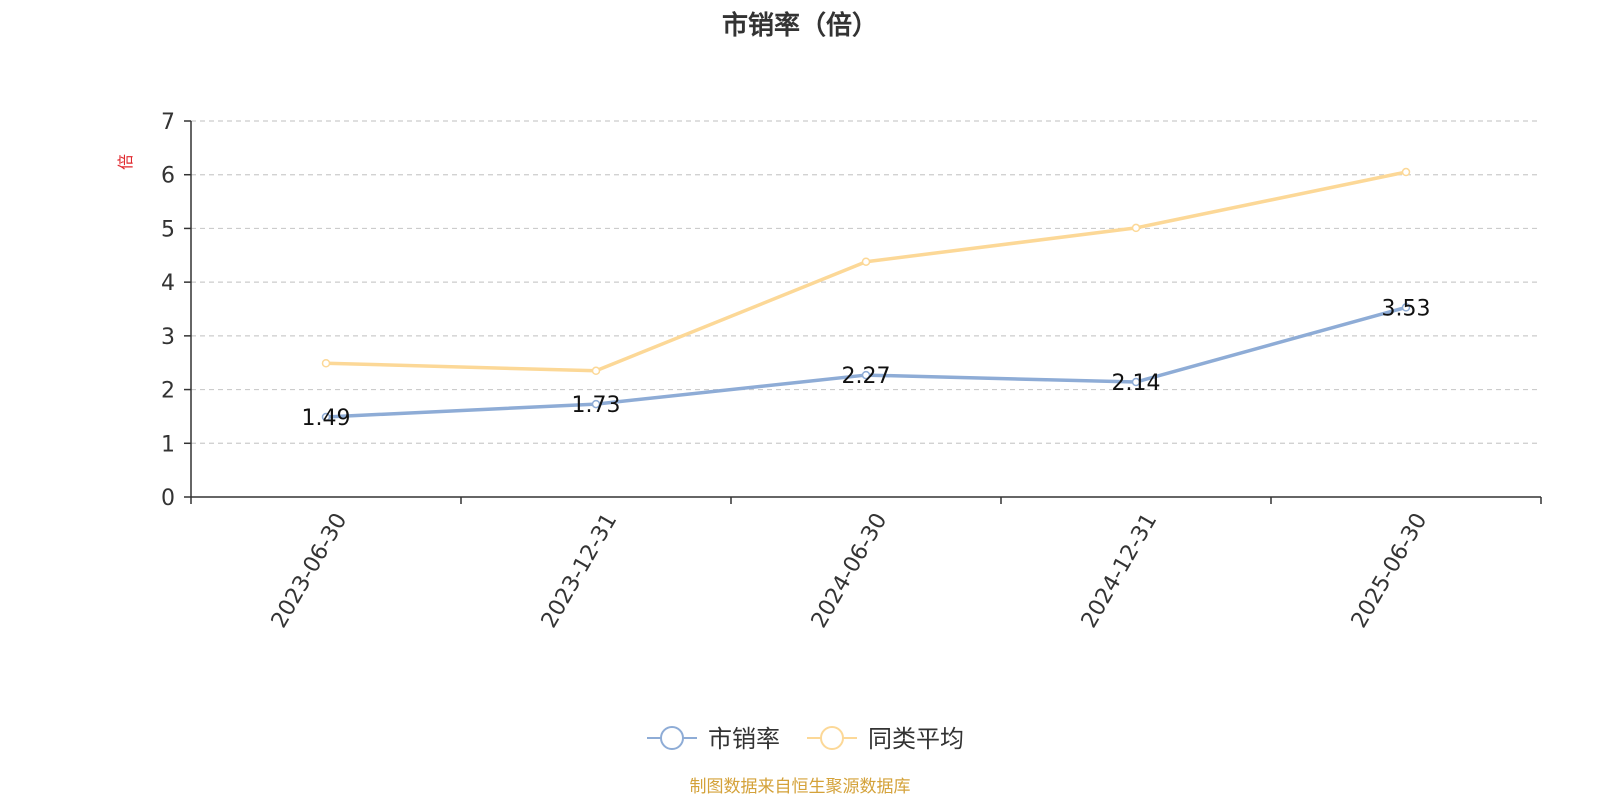 This screenshot has width=1600, height=805. What do you see at coordinates (1390, 570) in the screenshot?
I see `x-tick-label: 2025-06-30` at bounding box center [1390, 570].